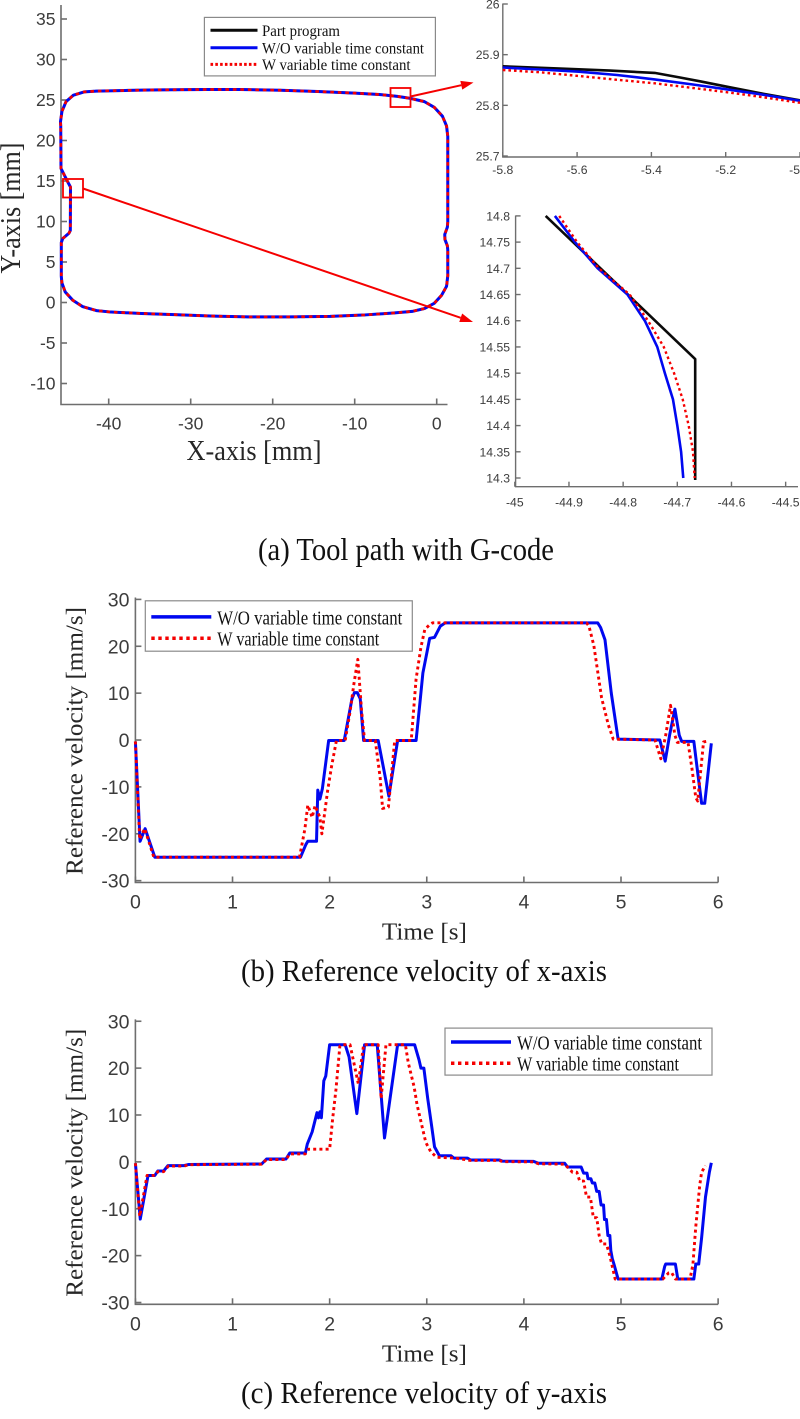  I want to click on svg-text: X-axis [mm], so click(254, 451).